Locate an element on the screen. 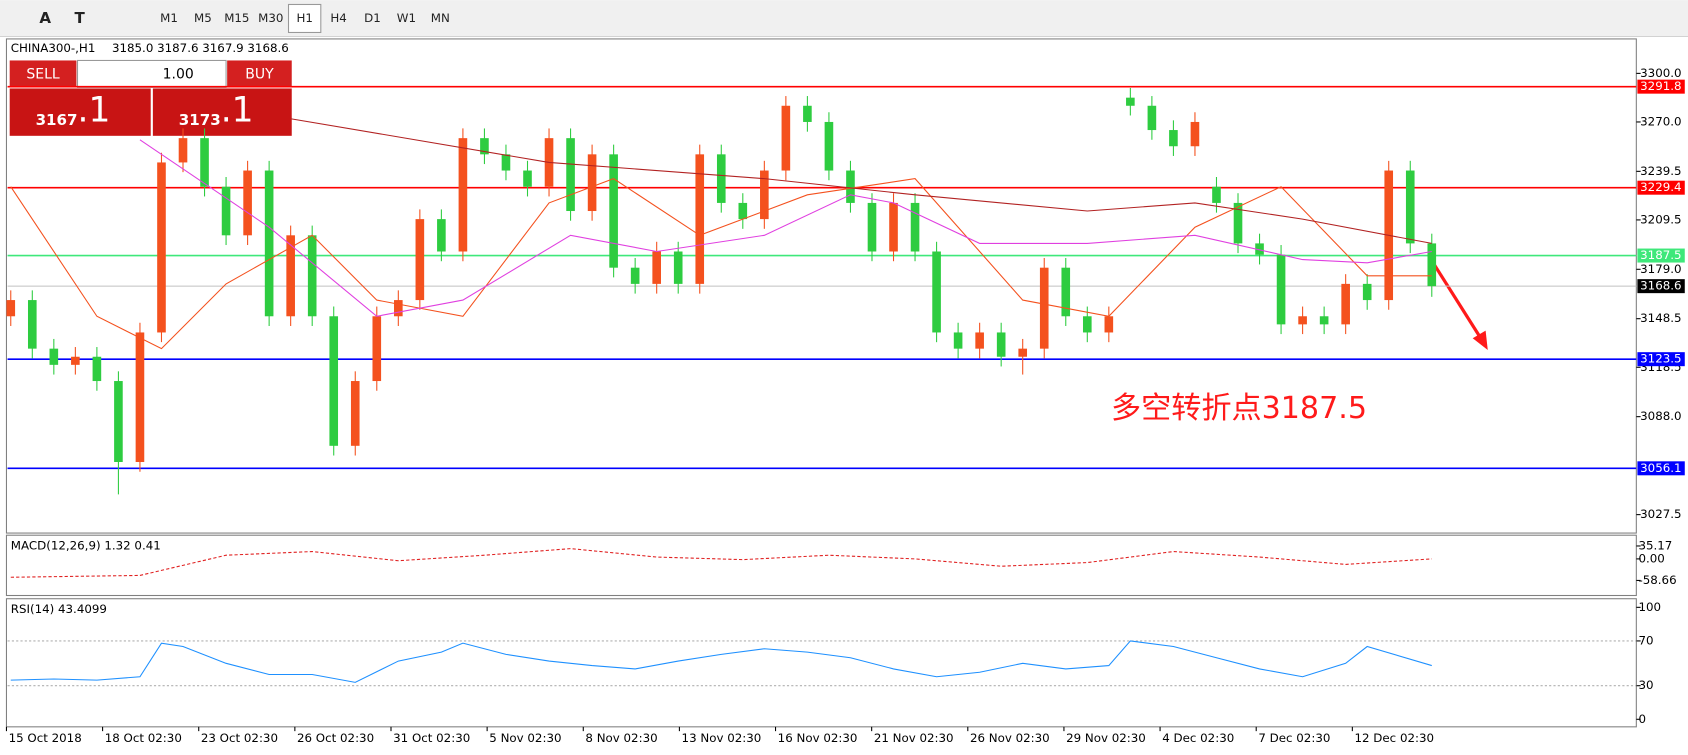  y-tick-label: 3179.0 is located at coordinates (1660, 269).